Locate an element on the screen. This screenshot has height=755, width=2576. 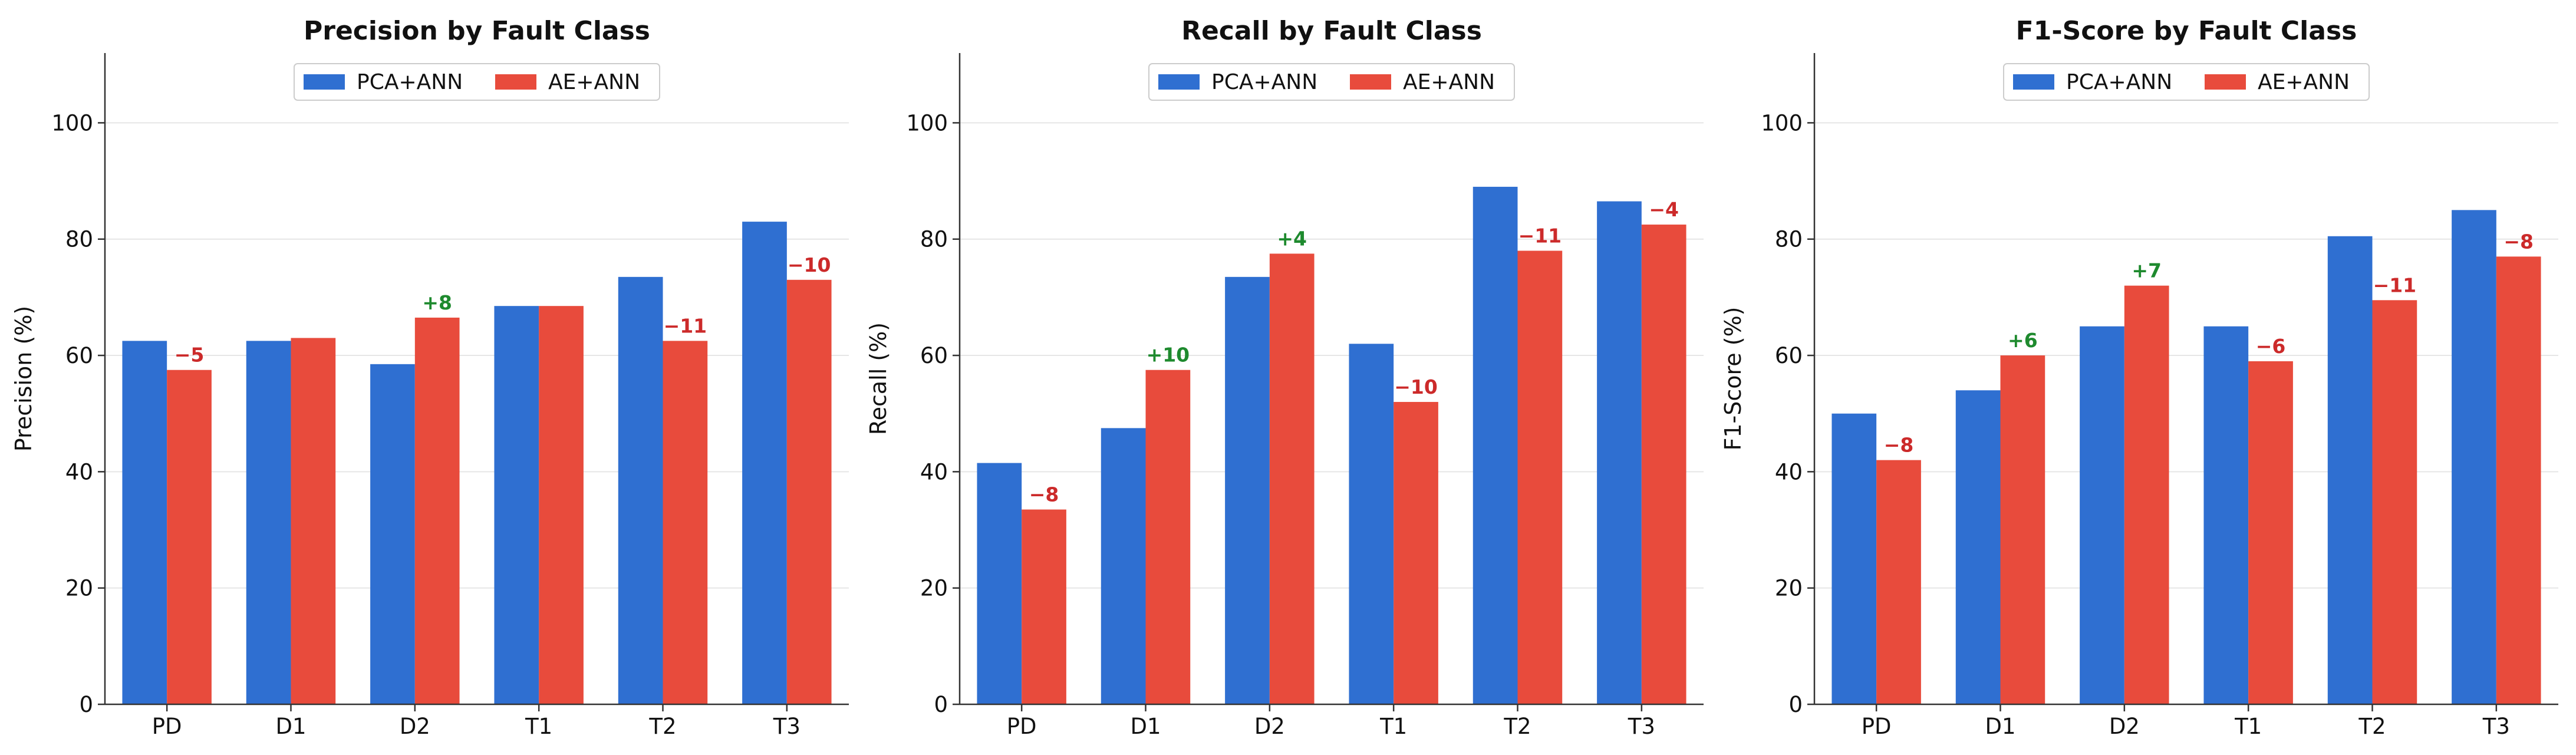
difference-label: −5 is located at coordinates (189, 355).